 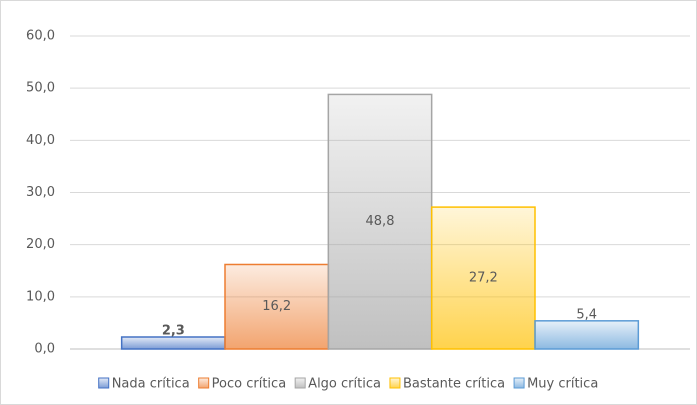 I want to click on legend-label: Nada crítica, so click(x=151, y=384).